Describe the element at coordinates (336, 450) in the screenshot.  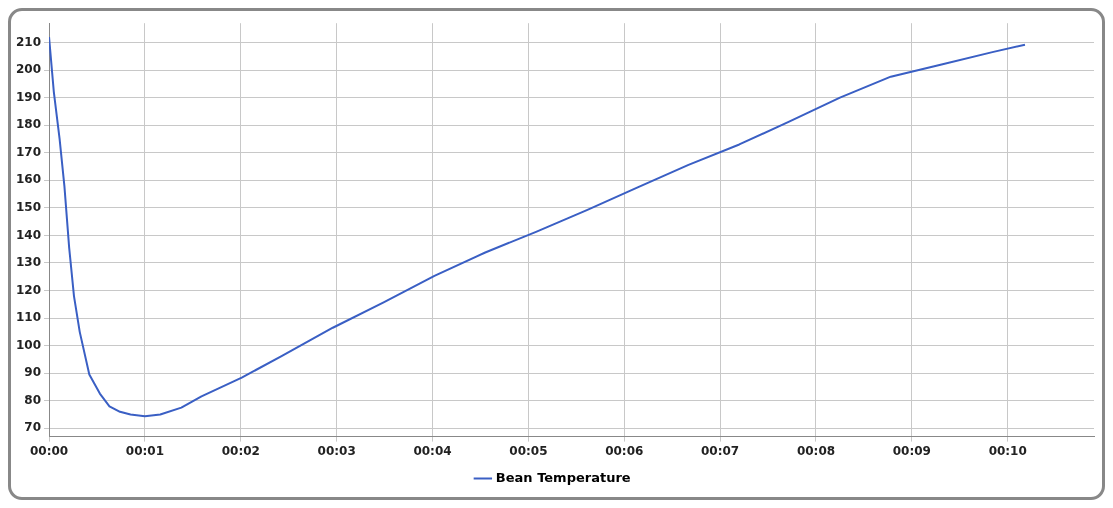
I see `x-tick-label: 00:03` at that location.